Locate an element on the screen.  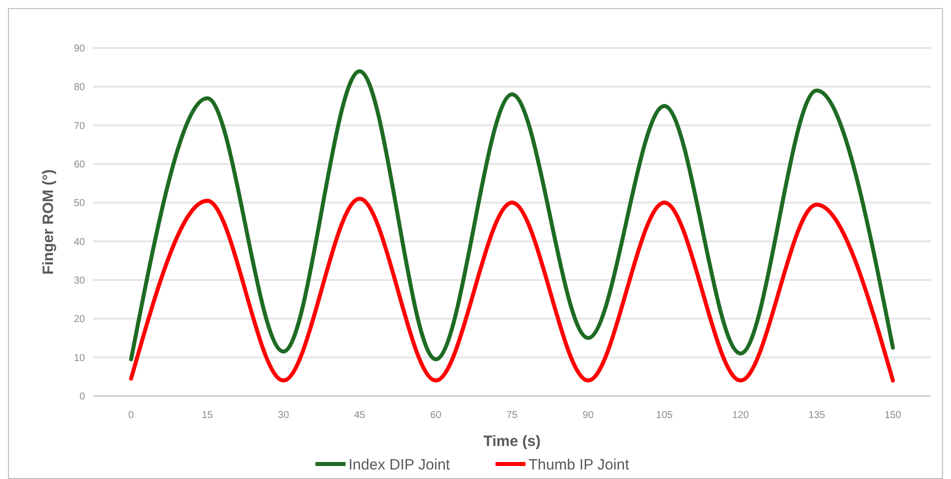
x-tick-label: 90 is located at coordinates (588, 415).